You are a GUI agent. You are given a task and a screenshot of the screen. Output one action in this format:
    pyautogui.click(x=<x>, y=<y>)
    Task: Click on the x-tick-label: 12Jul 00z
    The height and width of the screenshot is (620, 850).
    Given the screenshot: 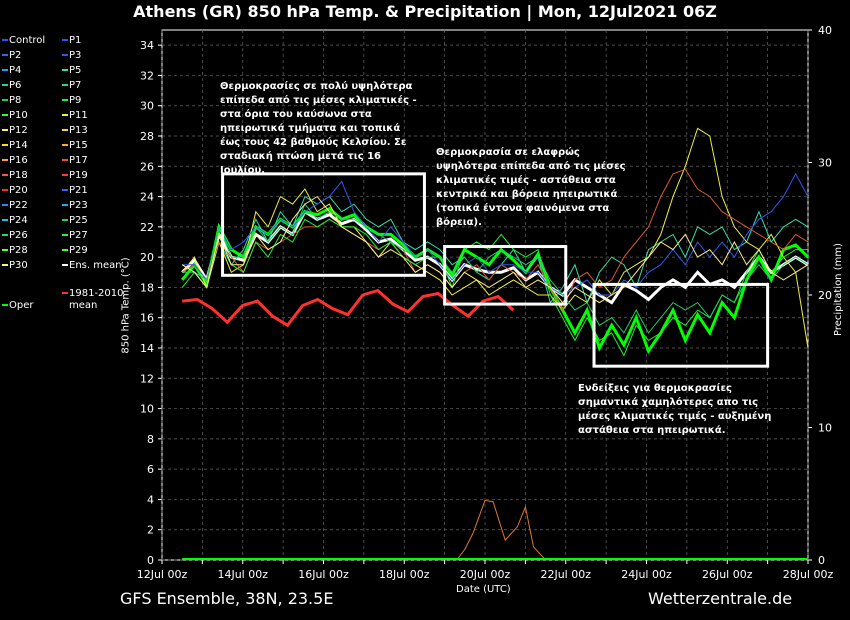 What is the action you would take?
    pyautogui.click(x=162, y=574)
    